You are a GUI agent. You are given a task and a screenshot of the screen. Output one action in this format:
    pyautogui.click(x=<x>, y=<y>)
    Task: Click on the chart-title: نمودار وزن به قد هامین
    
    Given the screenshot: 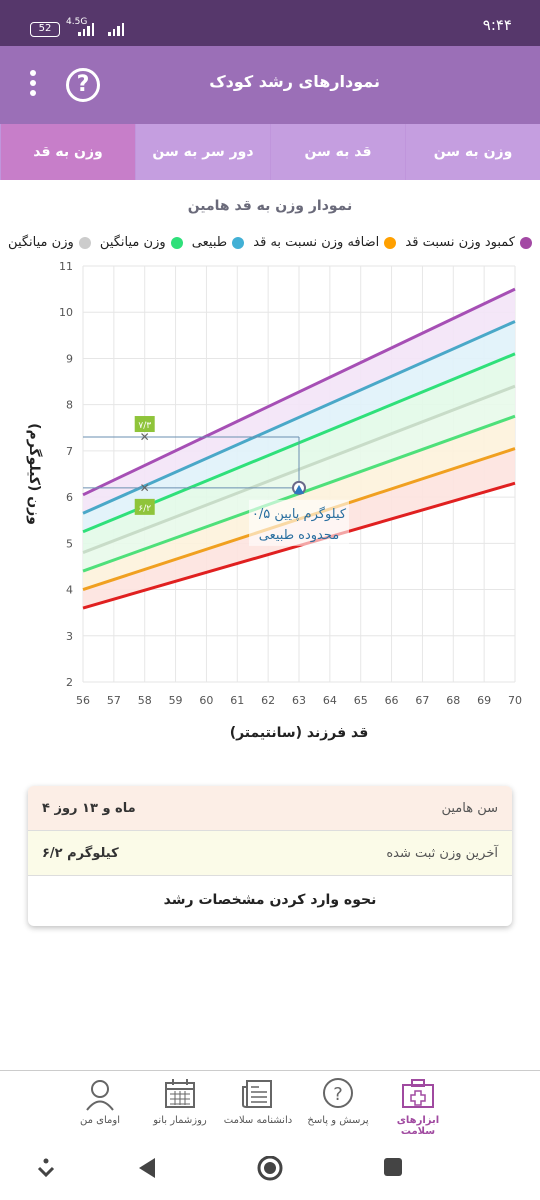 What is the action you would take?
    pyautogui.click(x=270, y=206)
    